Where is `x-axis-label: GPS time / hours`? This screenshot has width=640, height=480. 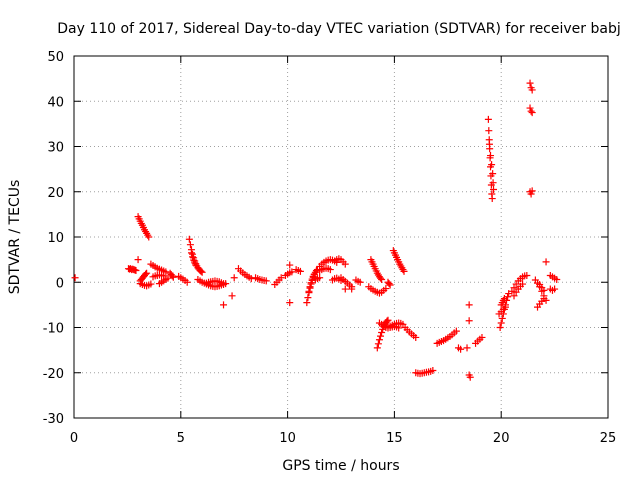
x-axis-label: GPS time / hours is located at coordinates (340, 466).